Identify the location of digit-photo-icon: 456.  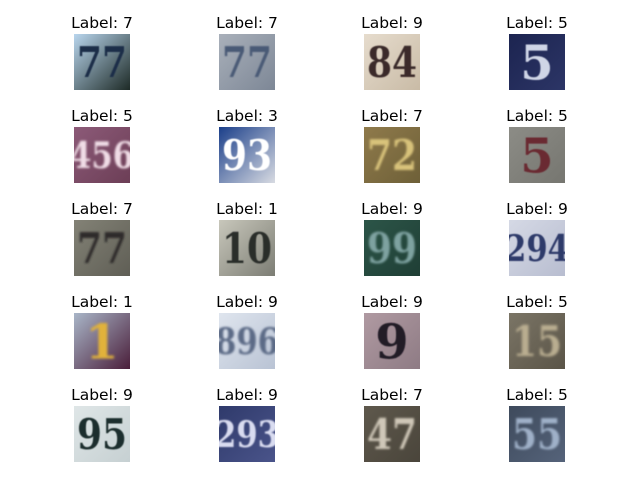
(102, 155).